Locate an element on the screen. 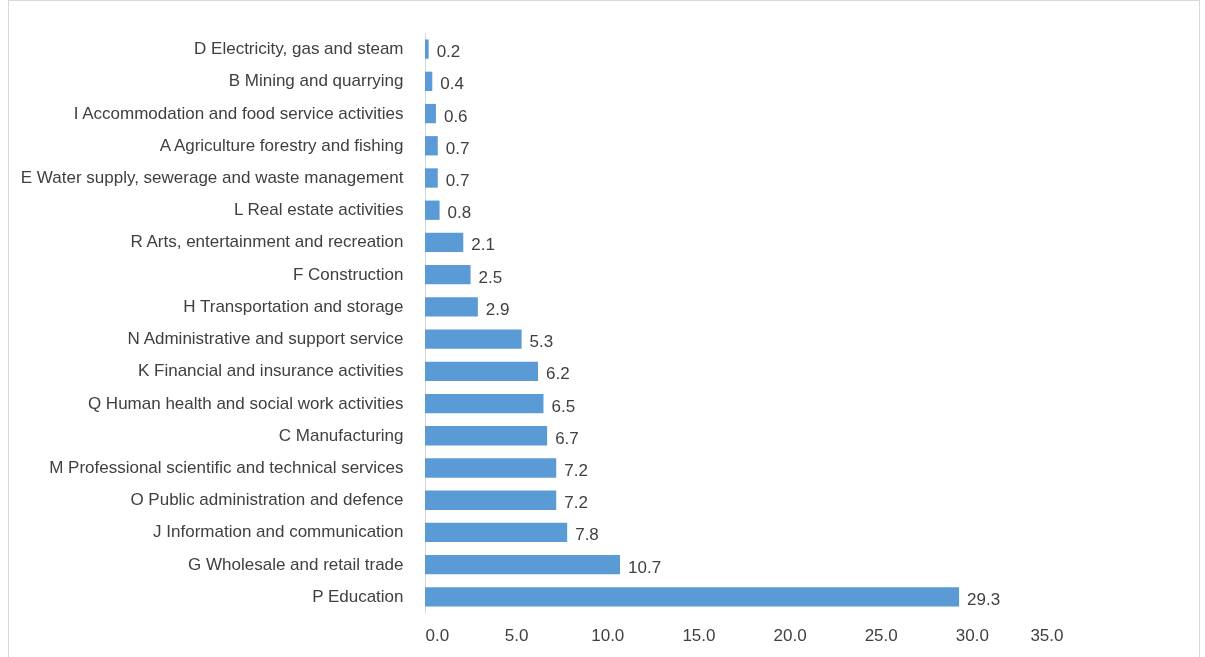  data-label: 5.3 is located at coordinates (541, 342).